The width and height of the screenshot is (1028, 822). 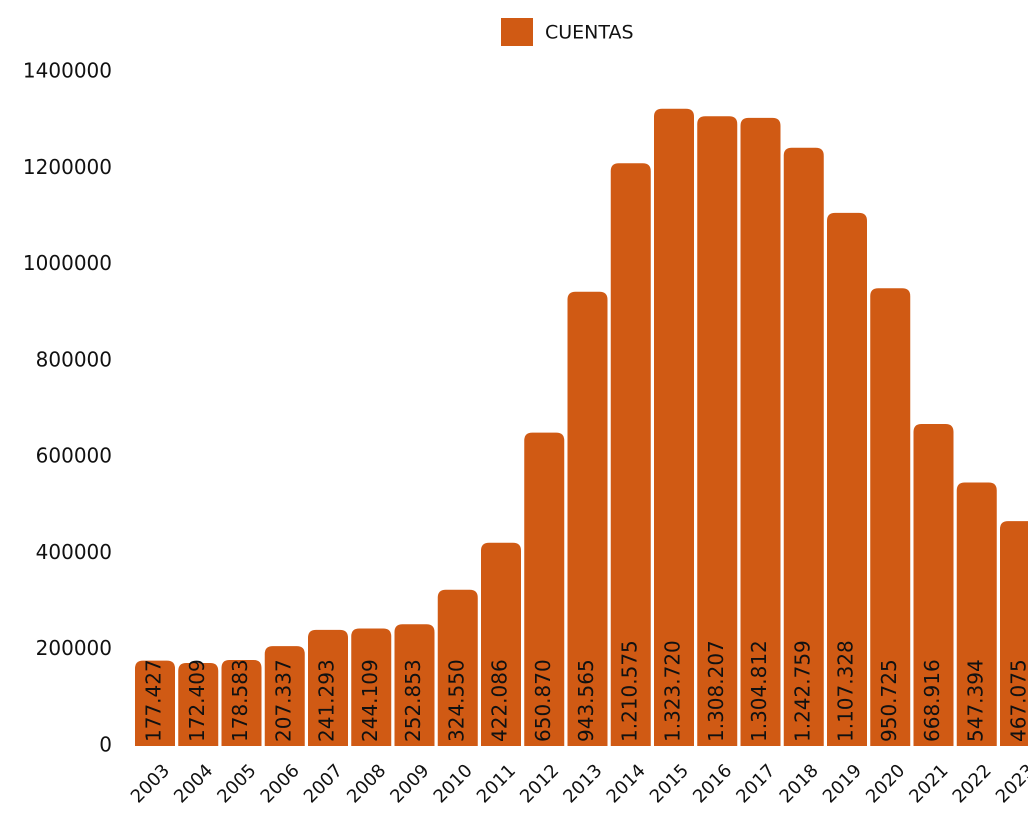 What do you see at coordinates (589, 33) in the screenshot?
I see `legend-label: CUENTAS` at bounding box center [589, 33].